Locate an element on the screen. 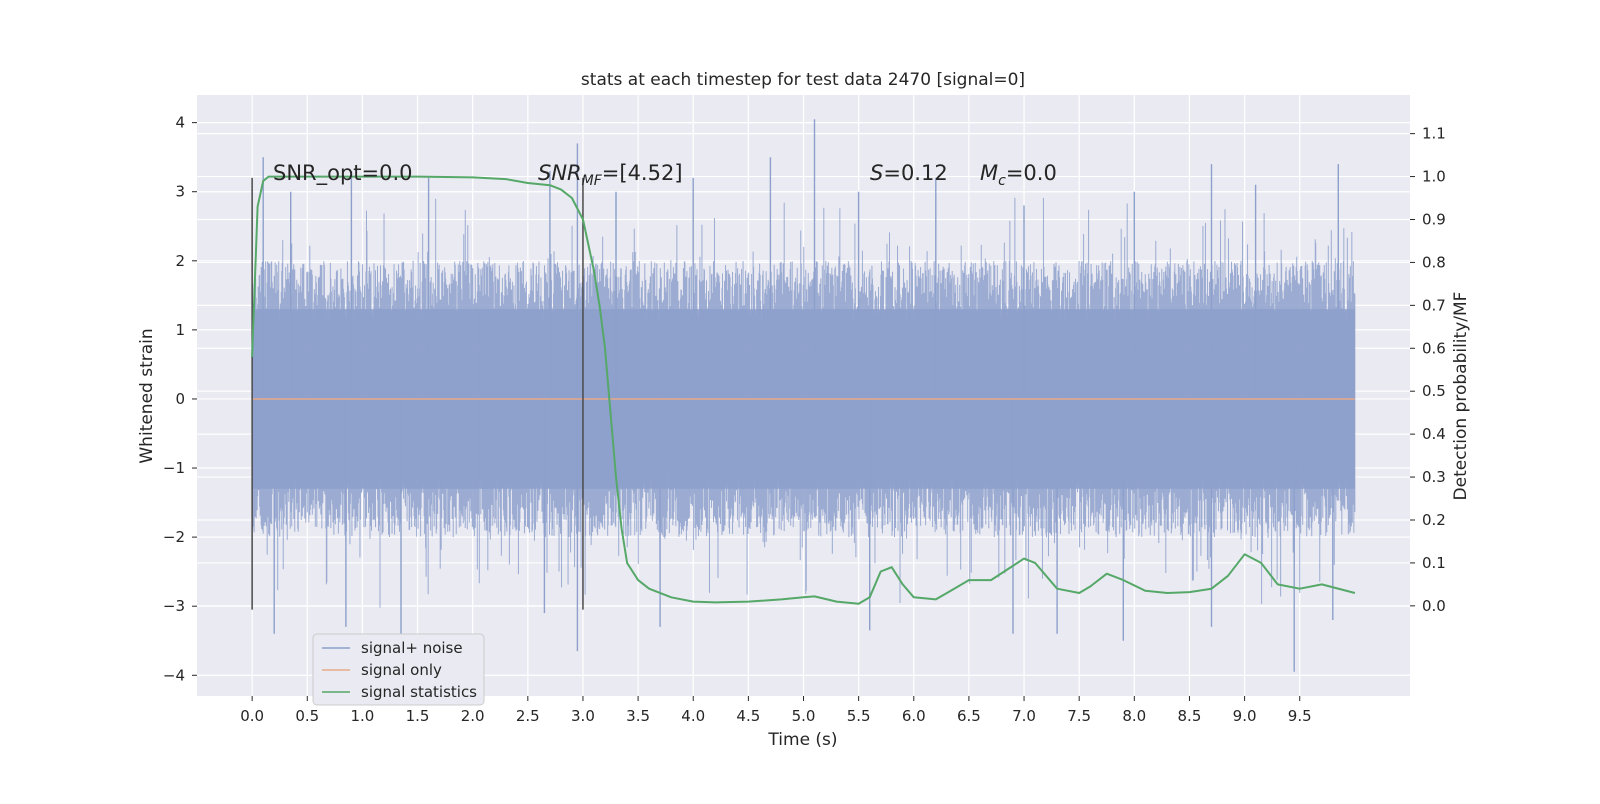  y-ticks-right: 1.1 1.0 0.9 0.8 0.7 0.6 0.5 0.4 0.3 0.2 0.1 0.0 is located at coordinates (1428, 370).